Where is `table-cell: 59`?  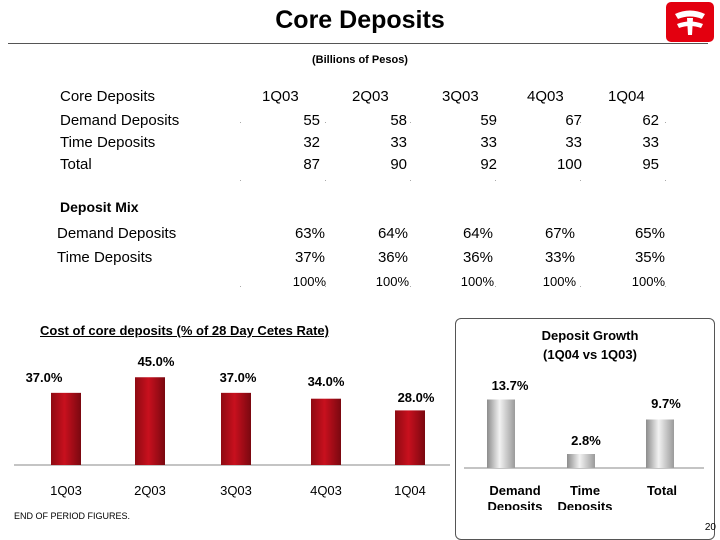 table-cell: 59 is located at coordinates (488, 120).